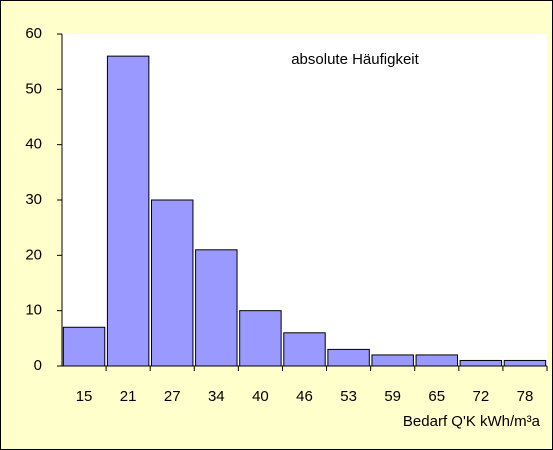 The width and height of the screenshot is (553, 450). What do you see at coordinates (38, 365) in the screenshot?
I see `y-tick-label: 0` at bounding box center [38, 365].